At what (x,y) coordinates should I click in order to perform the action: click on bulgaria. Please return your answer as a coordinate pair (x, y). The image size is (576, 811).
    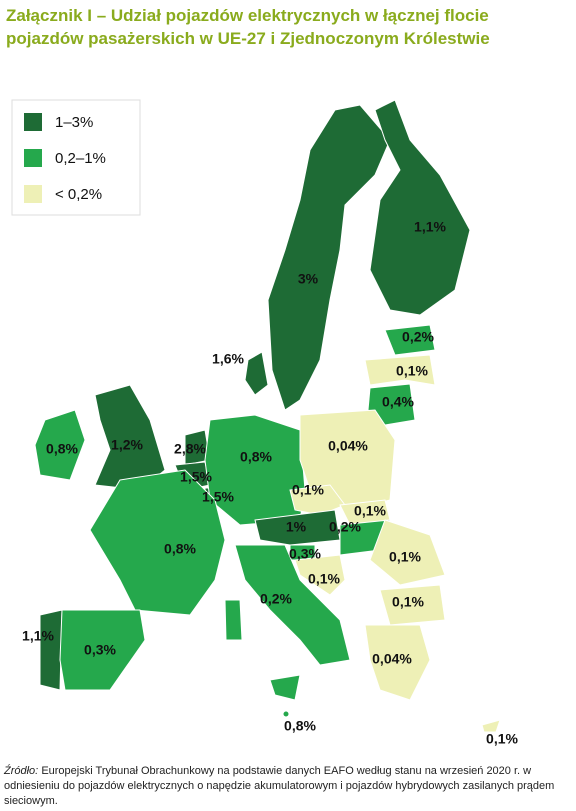
    Looking at the image, I should click on (412, 605).